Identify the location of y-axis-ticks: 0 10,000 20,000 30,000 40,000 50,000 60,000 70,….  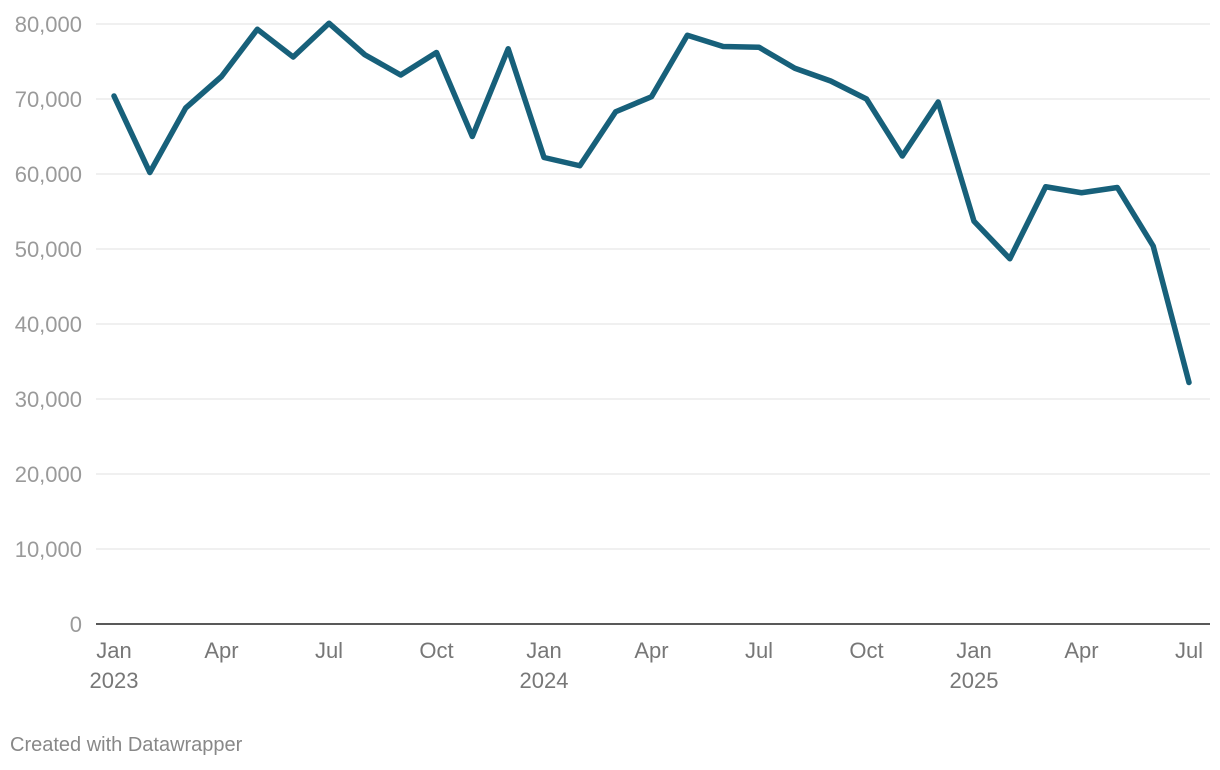
(48, 324).